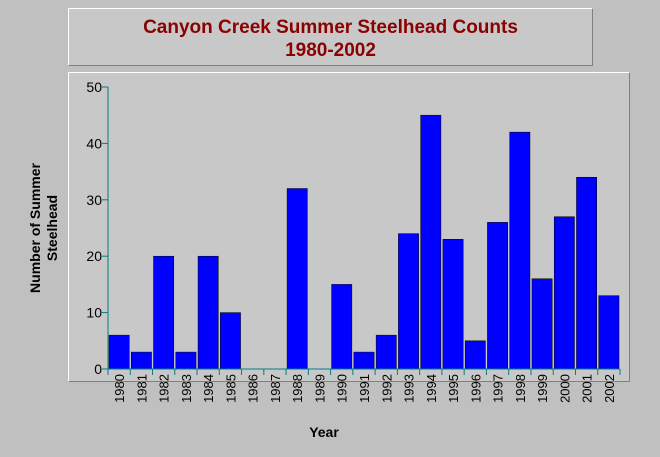 This screenshot has width=660, height=457. What do you see at coordinates (253, 388) in the screenshot?
I see `x-tick-label: 1986` at bounding box center [253, 388].